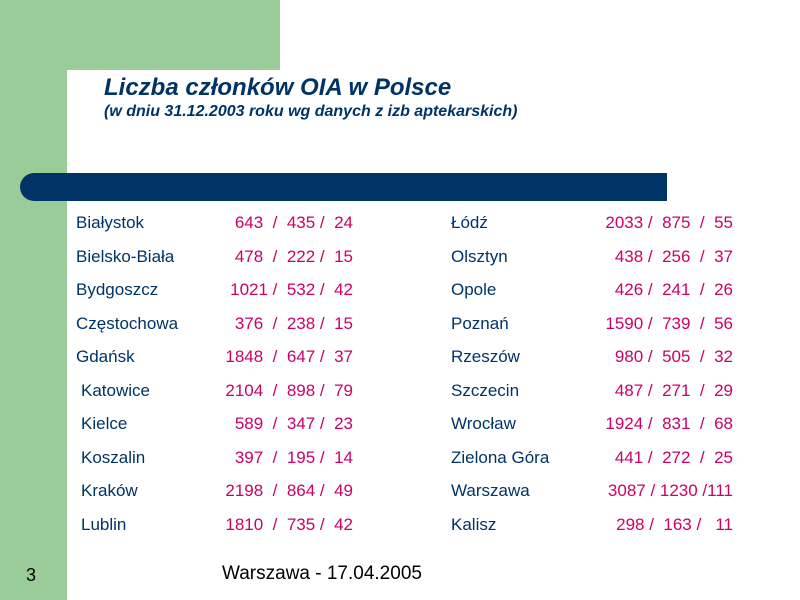 The width and height of the screenshot is (800, 600). I want to click on header-bar, so click(343, 187).